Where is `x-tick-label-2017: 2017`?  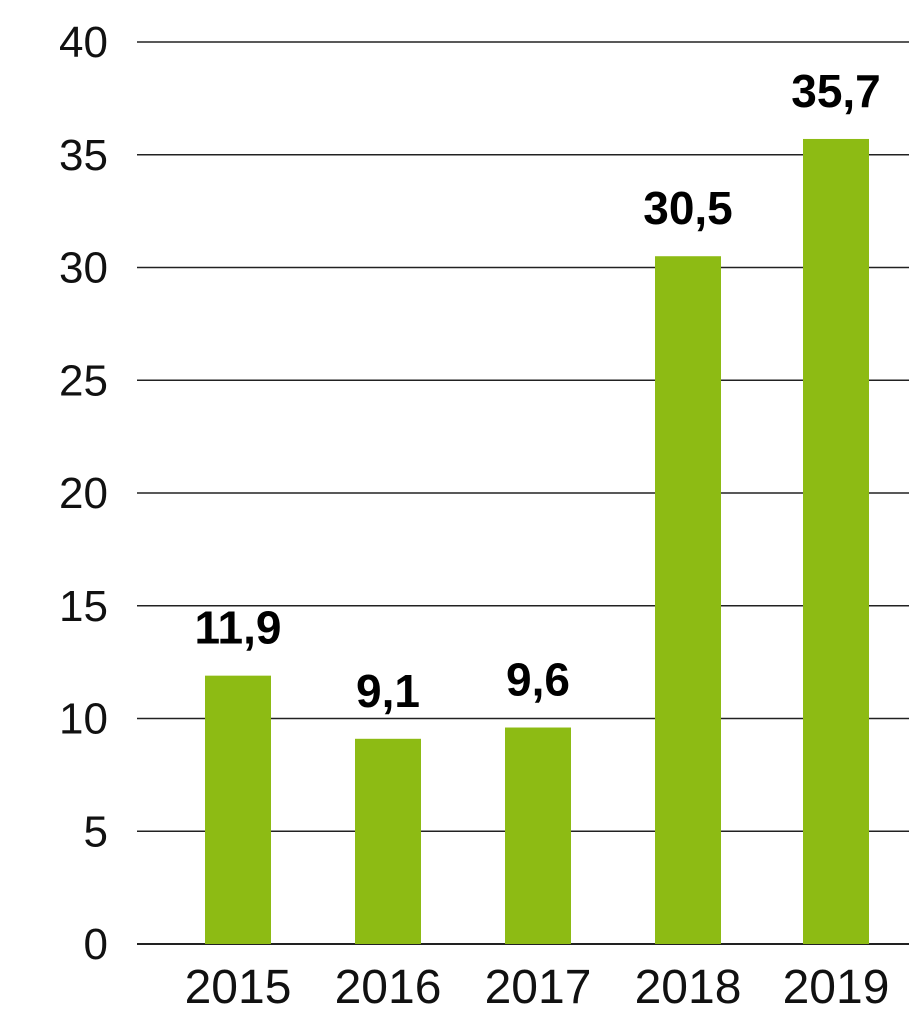 x-tick-label-2017: 2017 is located at coordinates (538, 985).